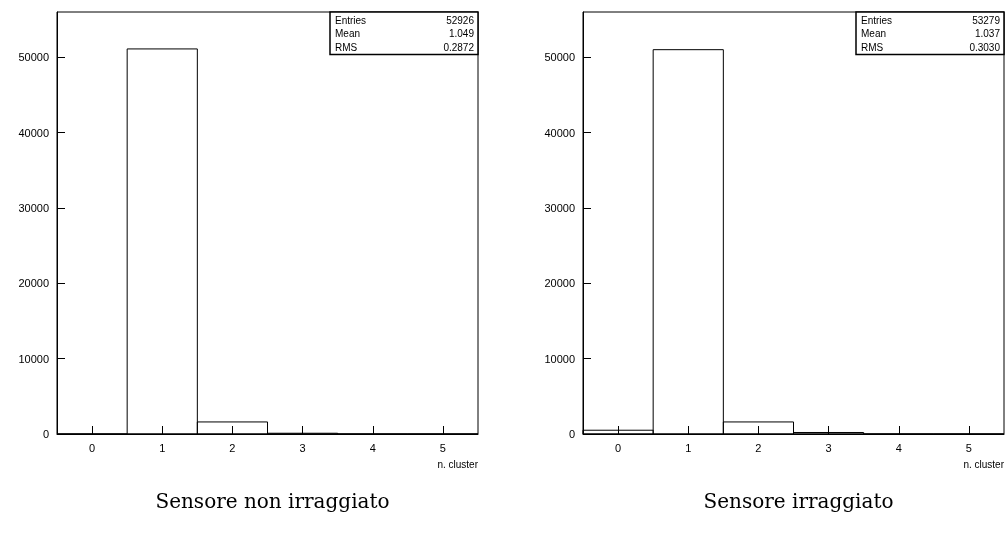 This screenshot has height=534, width=1008. I want to click on text: Entries 53279, so click(930, 20).